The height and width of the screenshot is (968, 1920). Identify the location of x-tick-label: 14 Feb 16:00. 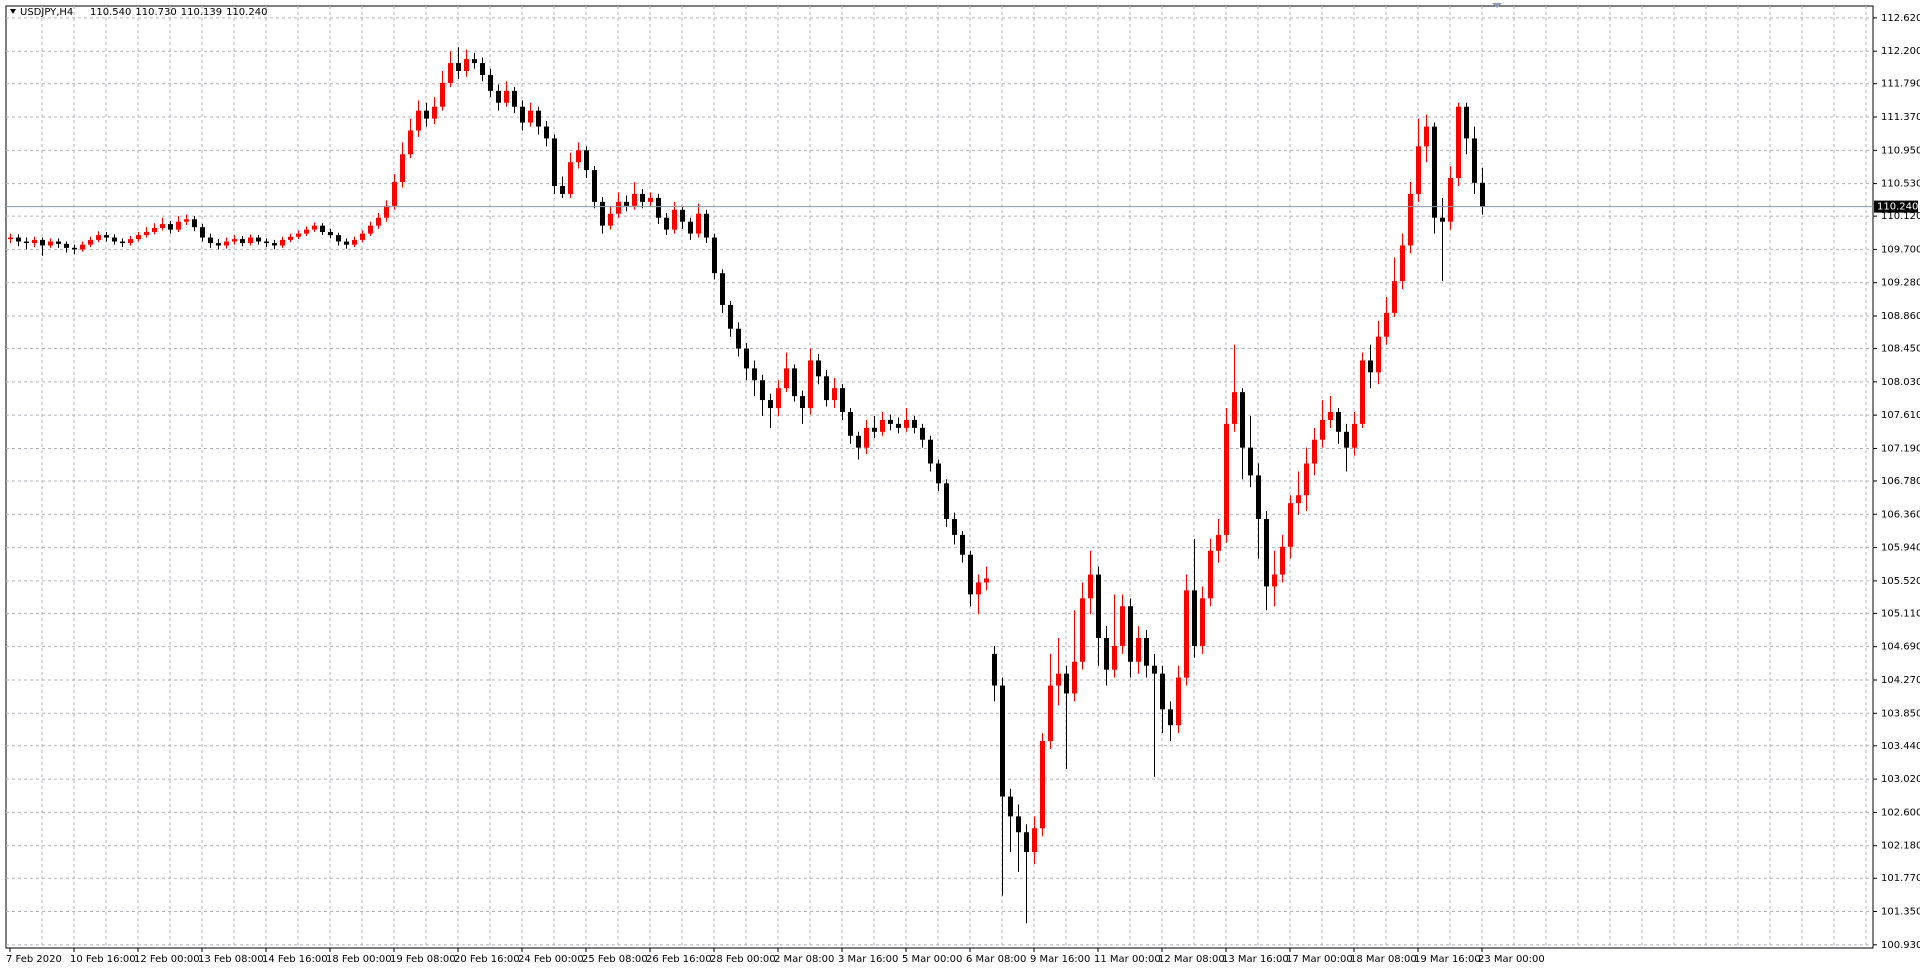
(295, 959).